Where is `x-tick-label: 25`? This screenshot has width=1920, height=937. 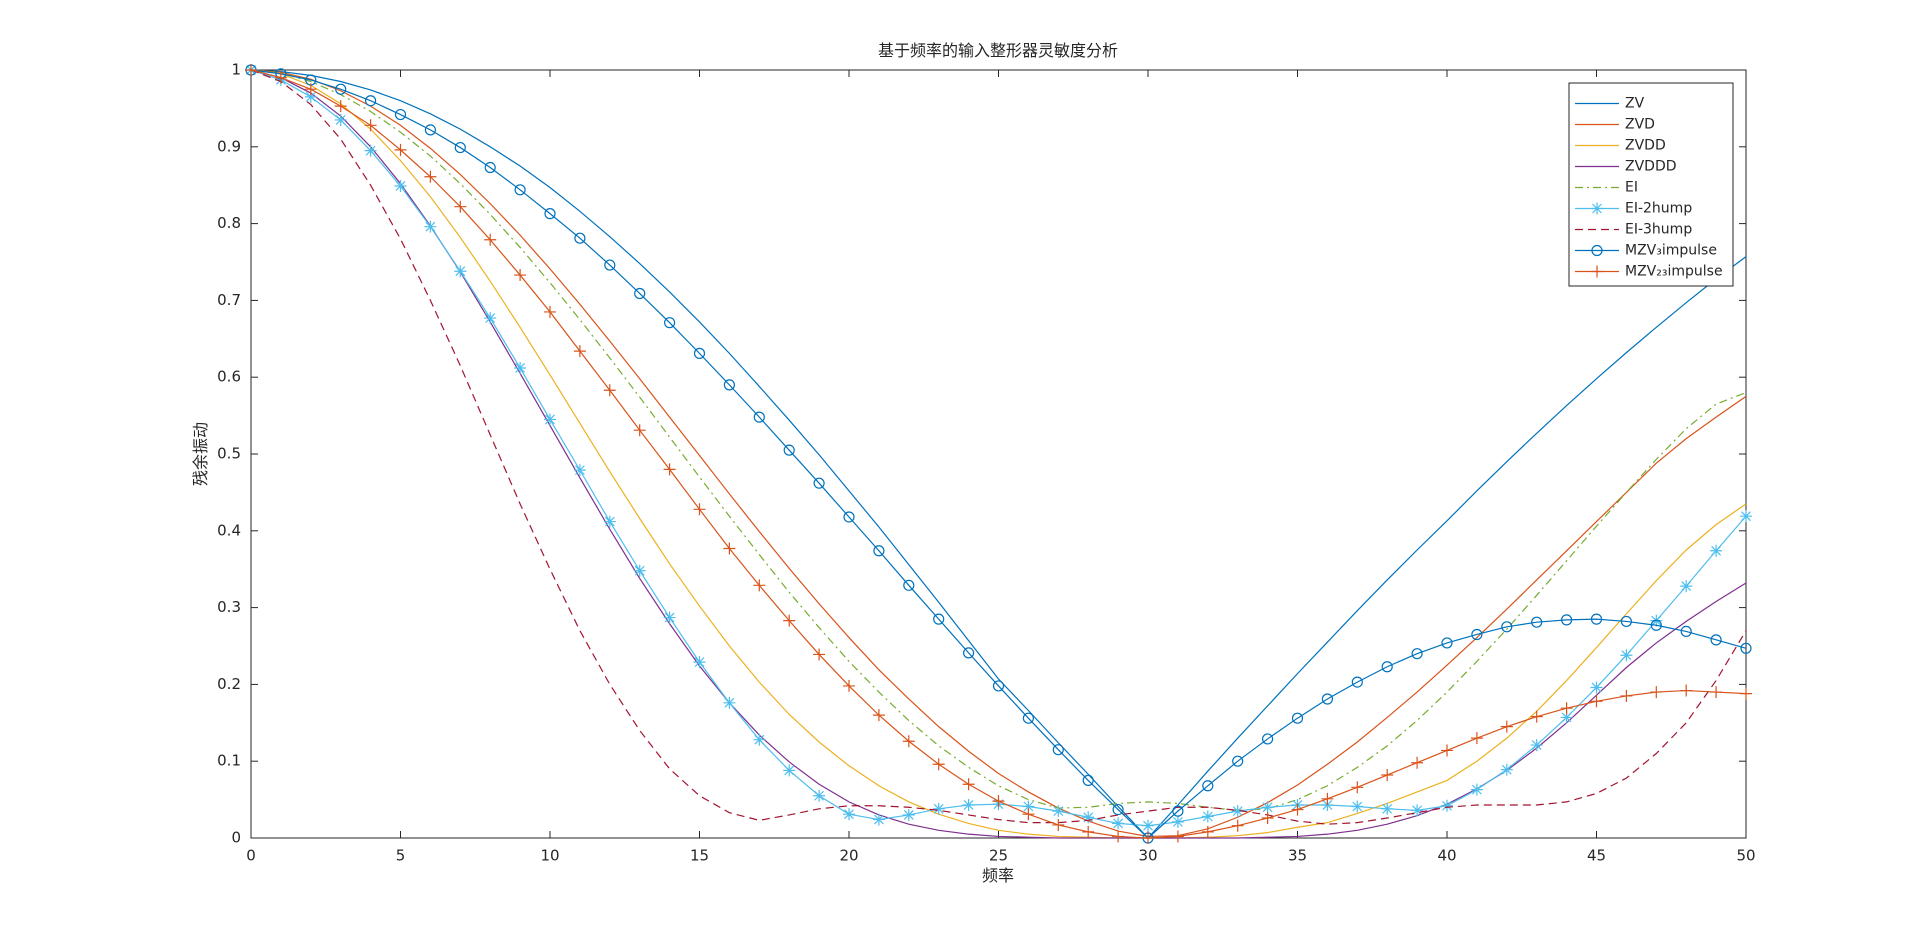 x-tick-label: 25 is located at coordinates (998, 856).